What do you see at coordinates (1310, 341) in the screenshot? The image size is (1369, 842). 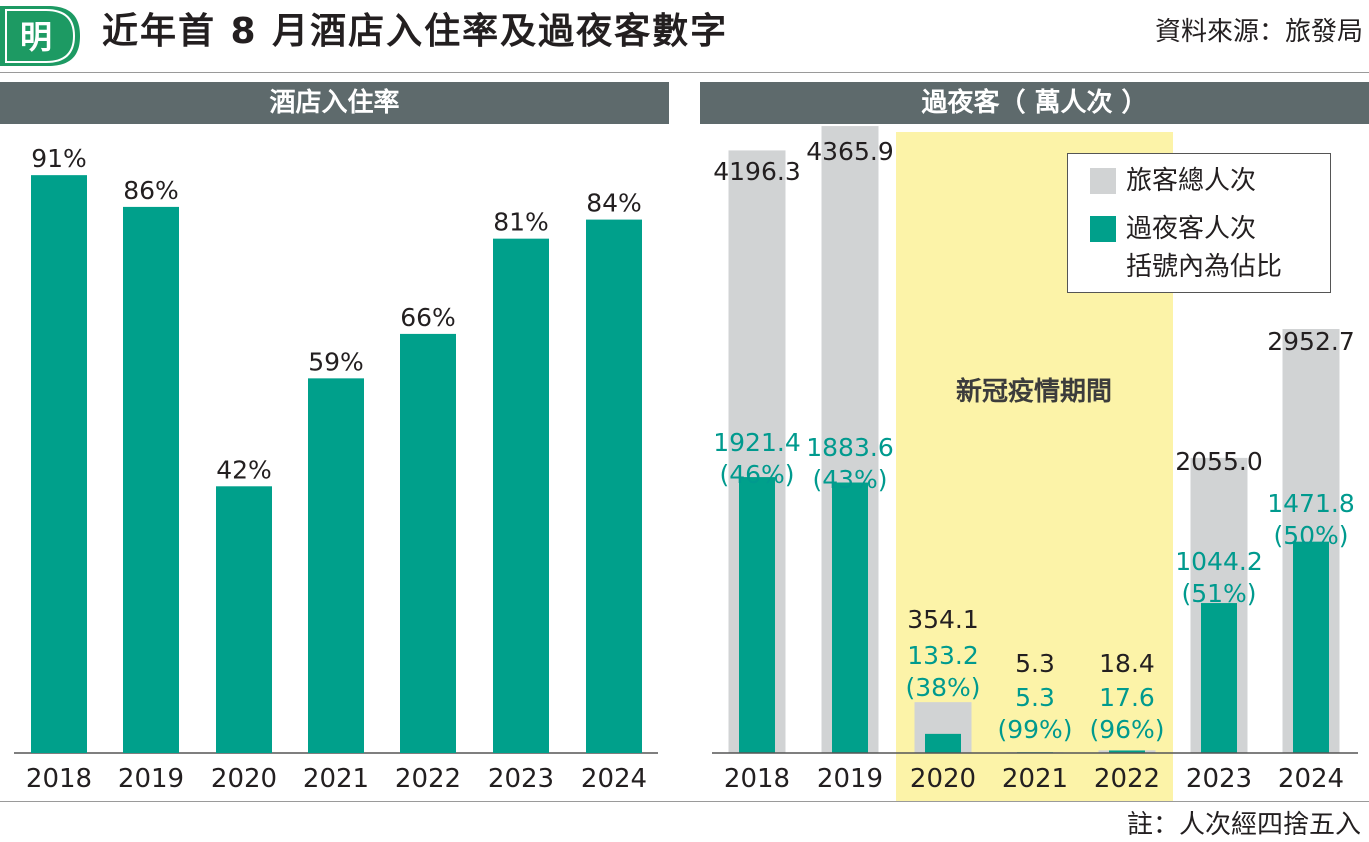 I see `total-visitors-value-label: 2952.7` at bounding box center [1310, 341].